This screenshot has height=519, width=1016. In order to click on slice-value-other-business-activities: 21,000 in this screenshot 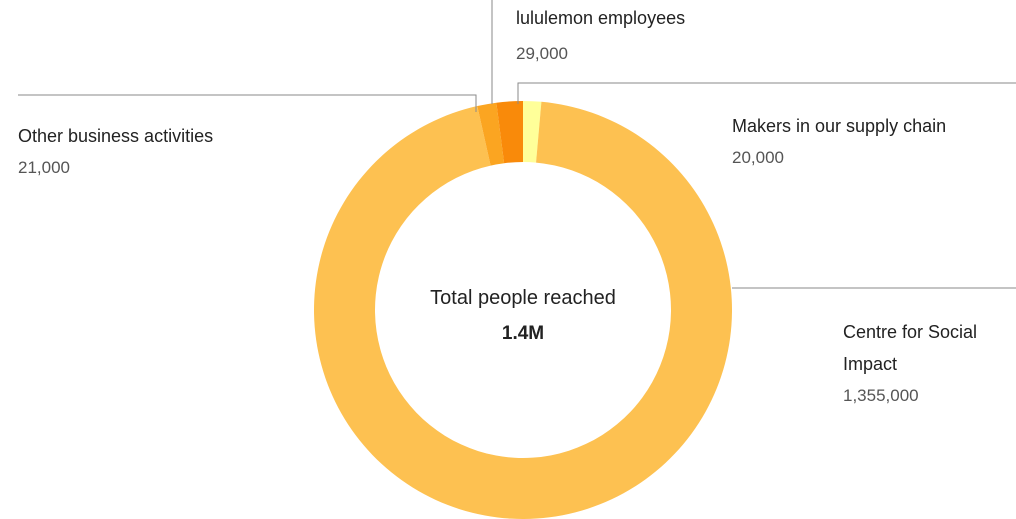, I will do `click(44, 167)`.